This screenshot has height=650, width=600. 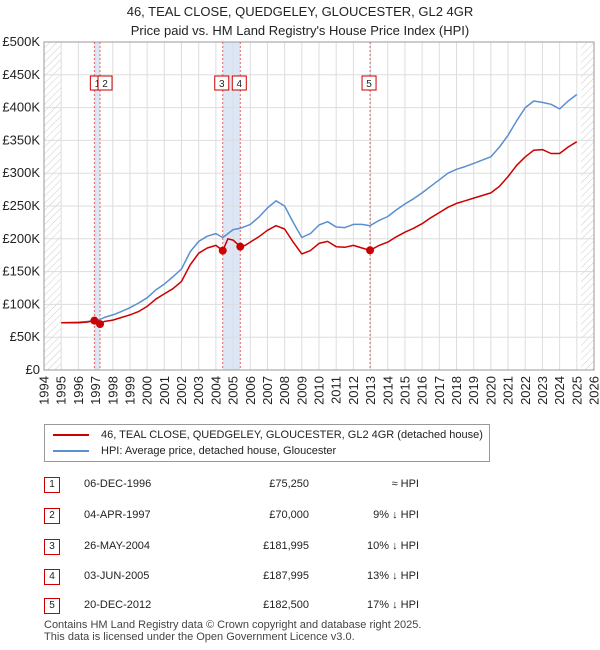 I want to click on transaction-number-badge: 2, so click(x=52, y=516).